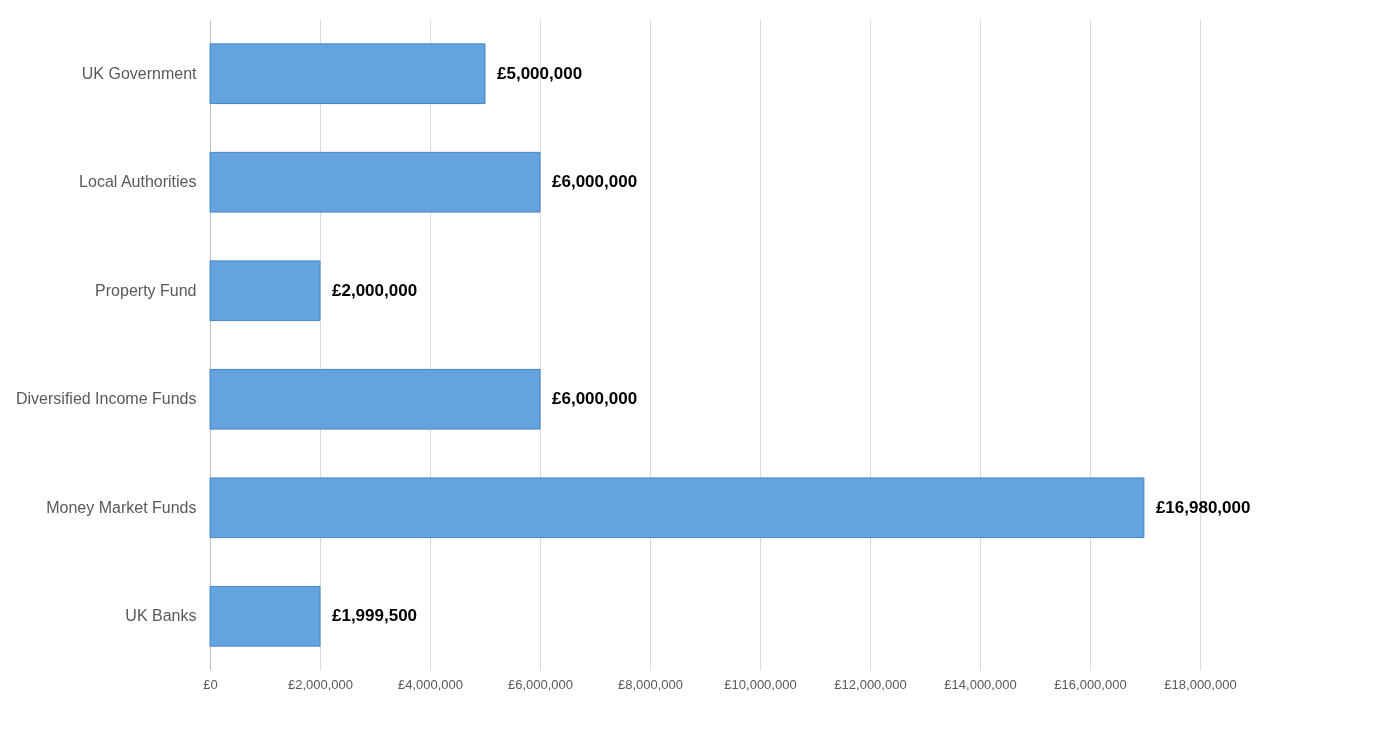  I want to click on y-tick-label: UK Government, so click(139, 73).